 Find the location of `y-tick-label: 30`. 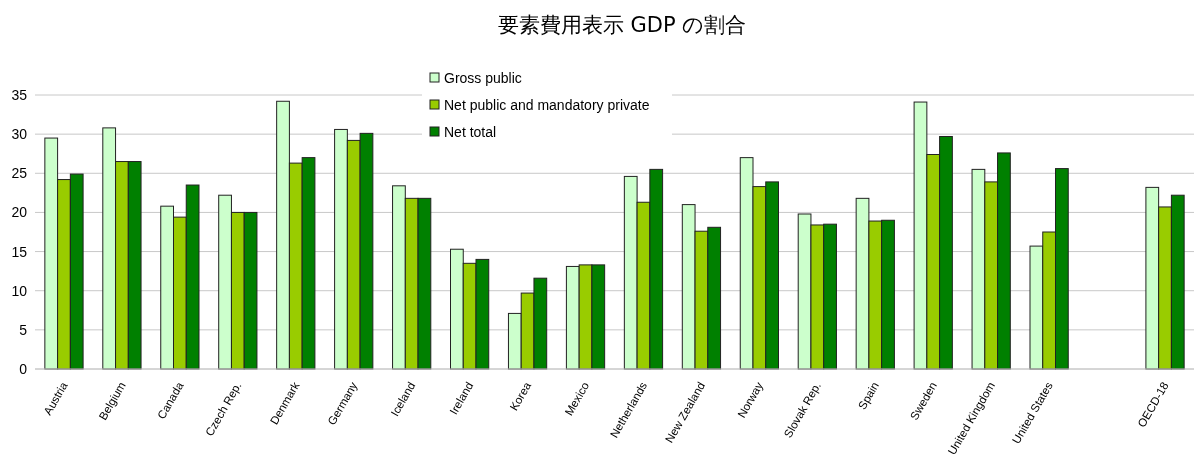

y-tick-label: 30 is located at coordinates (19, 134).